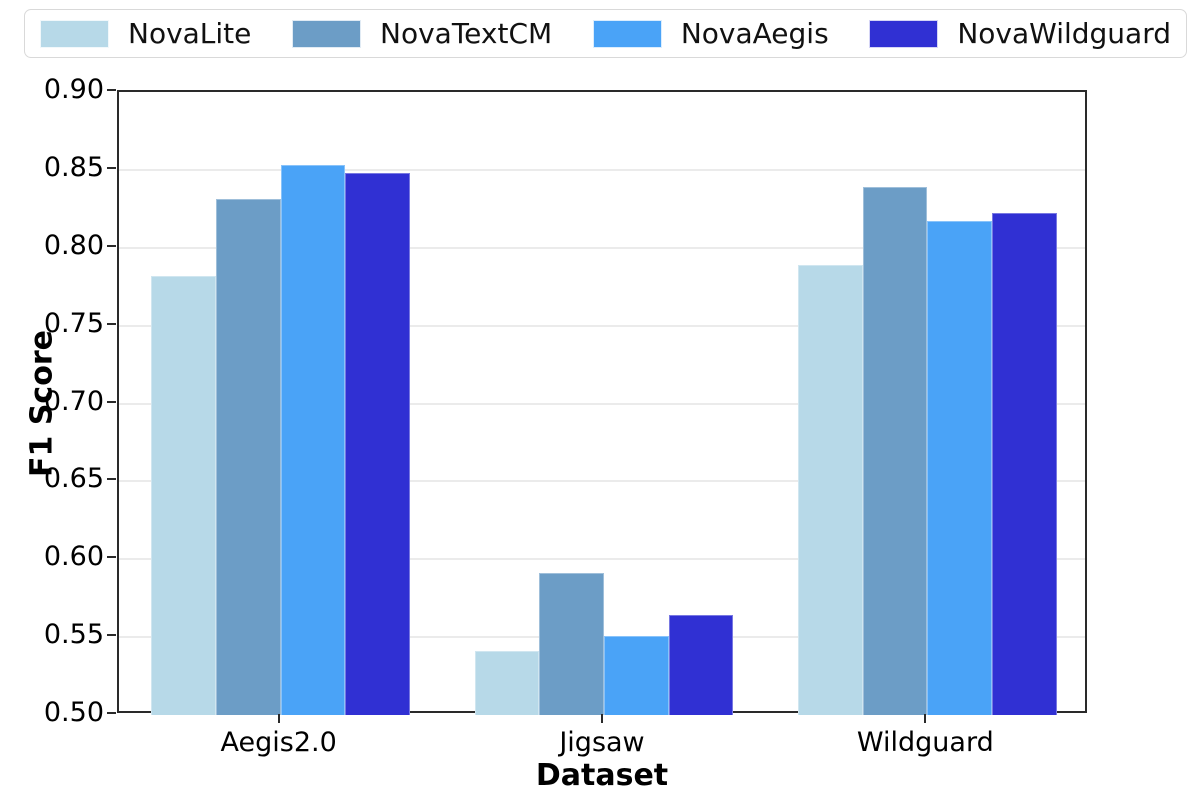 The height and width of the screenshot is (801, 1200). Describe the element at coordinates (507, 683) in the screenshot. I see `bar-novalite-jigsaw` at that location.